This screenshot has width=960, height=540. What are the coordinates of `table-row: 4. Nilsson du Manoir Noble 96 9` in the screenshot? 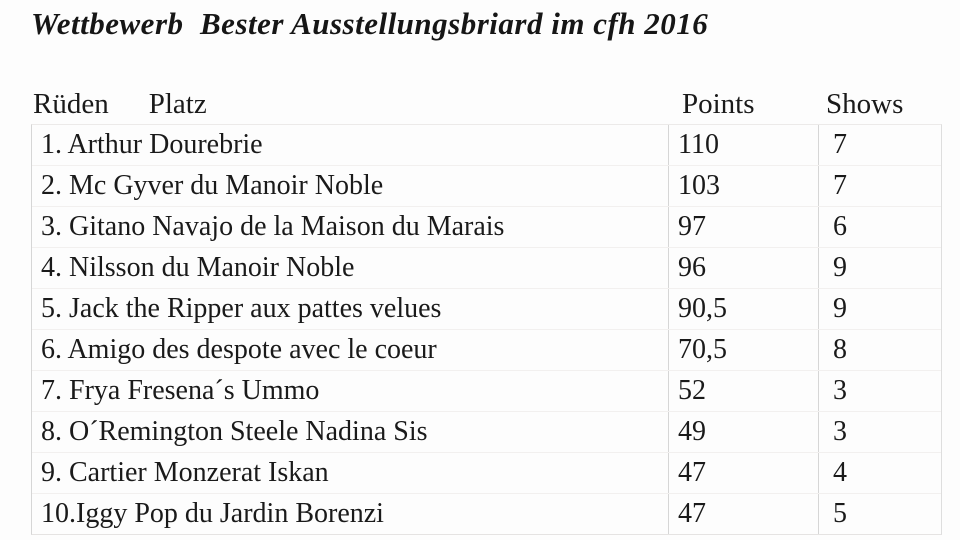 It's located at (486, 268).